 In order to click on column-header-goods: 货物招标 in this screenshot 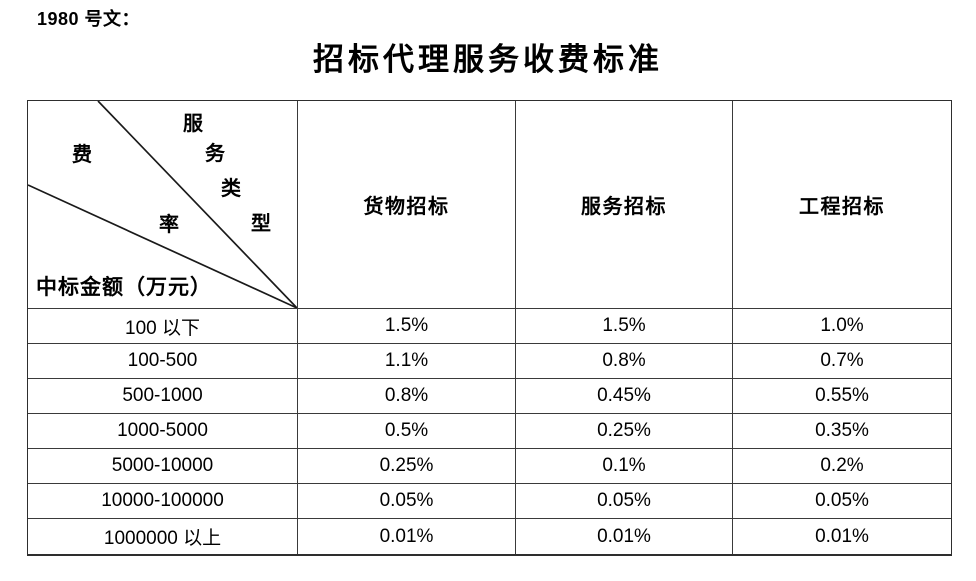, I will do `click(407, 205)`.